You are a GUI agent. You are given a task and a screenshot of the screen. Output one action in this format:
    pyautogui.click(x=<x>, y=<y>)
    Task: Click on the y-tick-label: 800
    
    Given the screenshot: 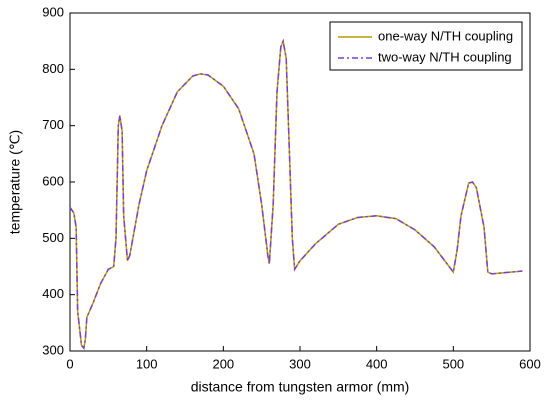 What is the action you would take?
    pyautogui.click(x=53, y=68)
    